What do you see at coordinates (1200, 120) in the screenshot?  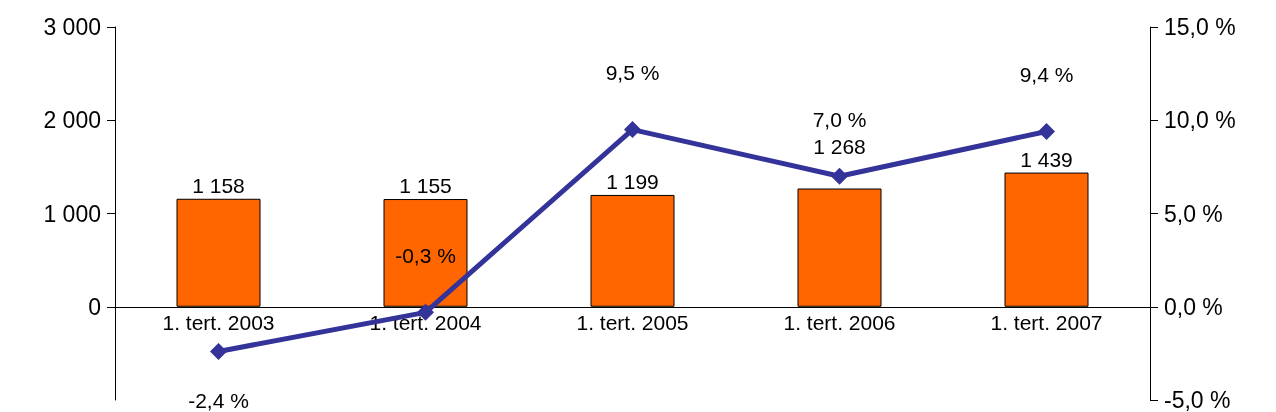 I see `y2-tick-label: 10,0 %` at bounding box center [1200, 120].